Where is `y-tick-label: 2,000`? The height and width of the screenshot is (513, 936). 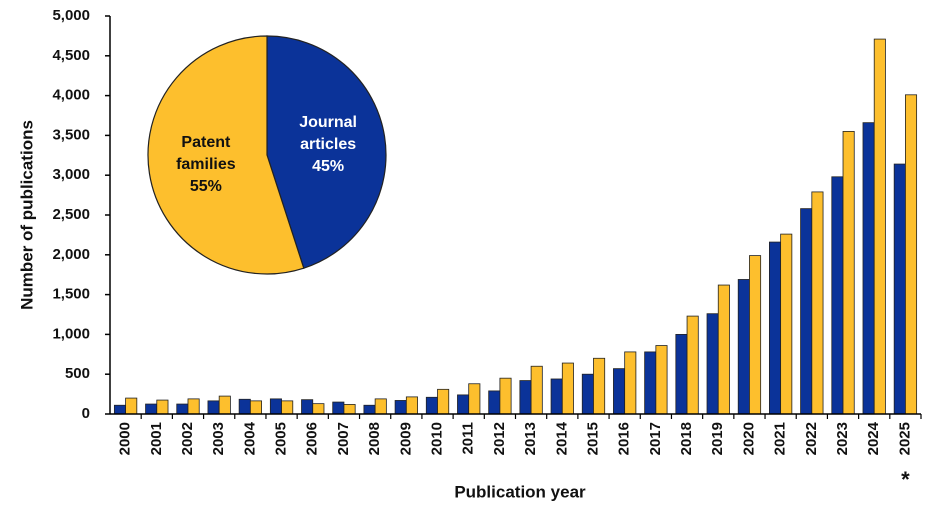
y-tick-label: 2,000 is located at coordinates (71, 254).